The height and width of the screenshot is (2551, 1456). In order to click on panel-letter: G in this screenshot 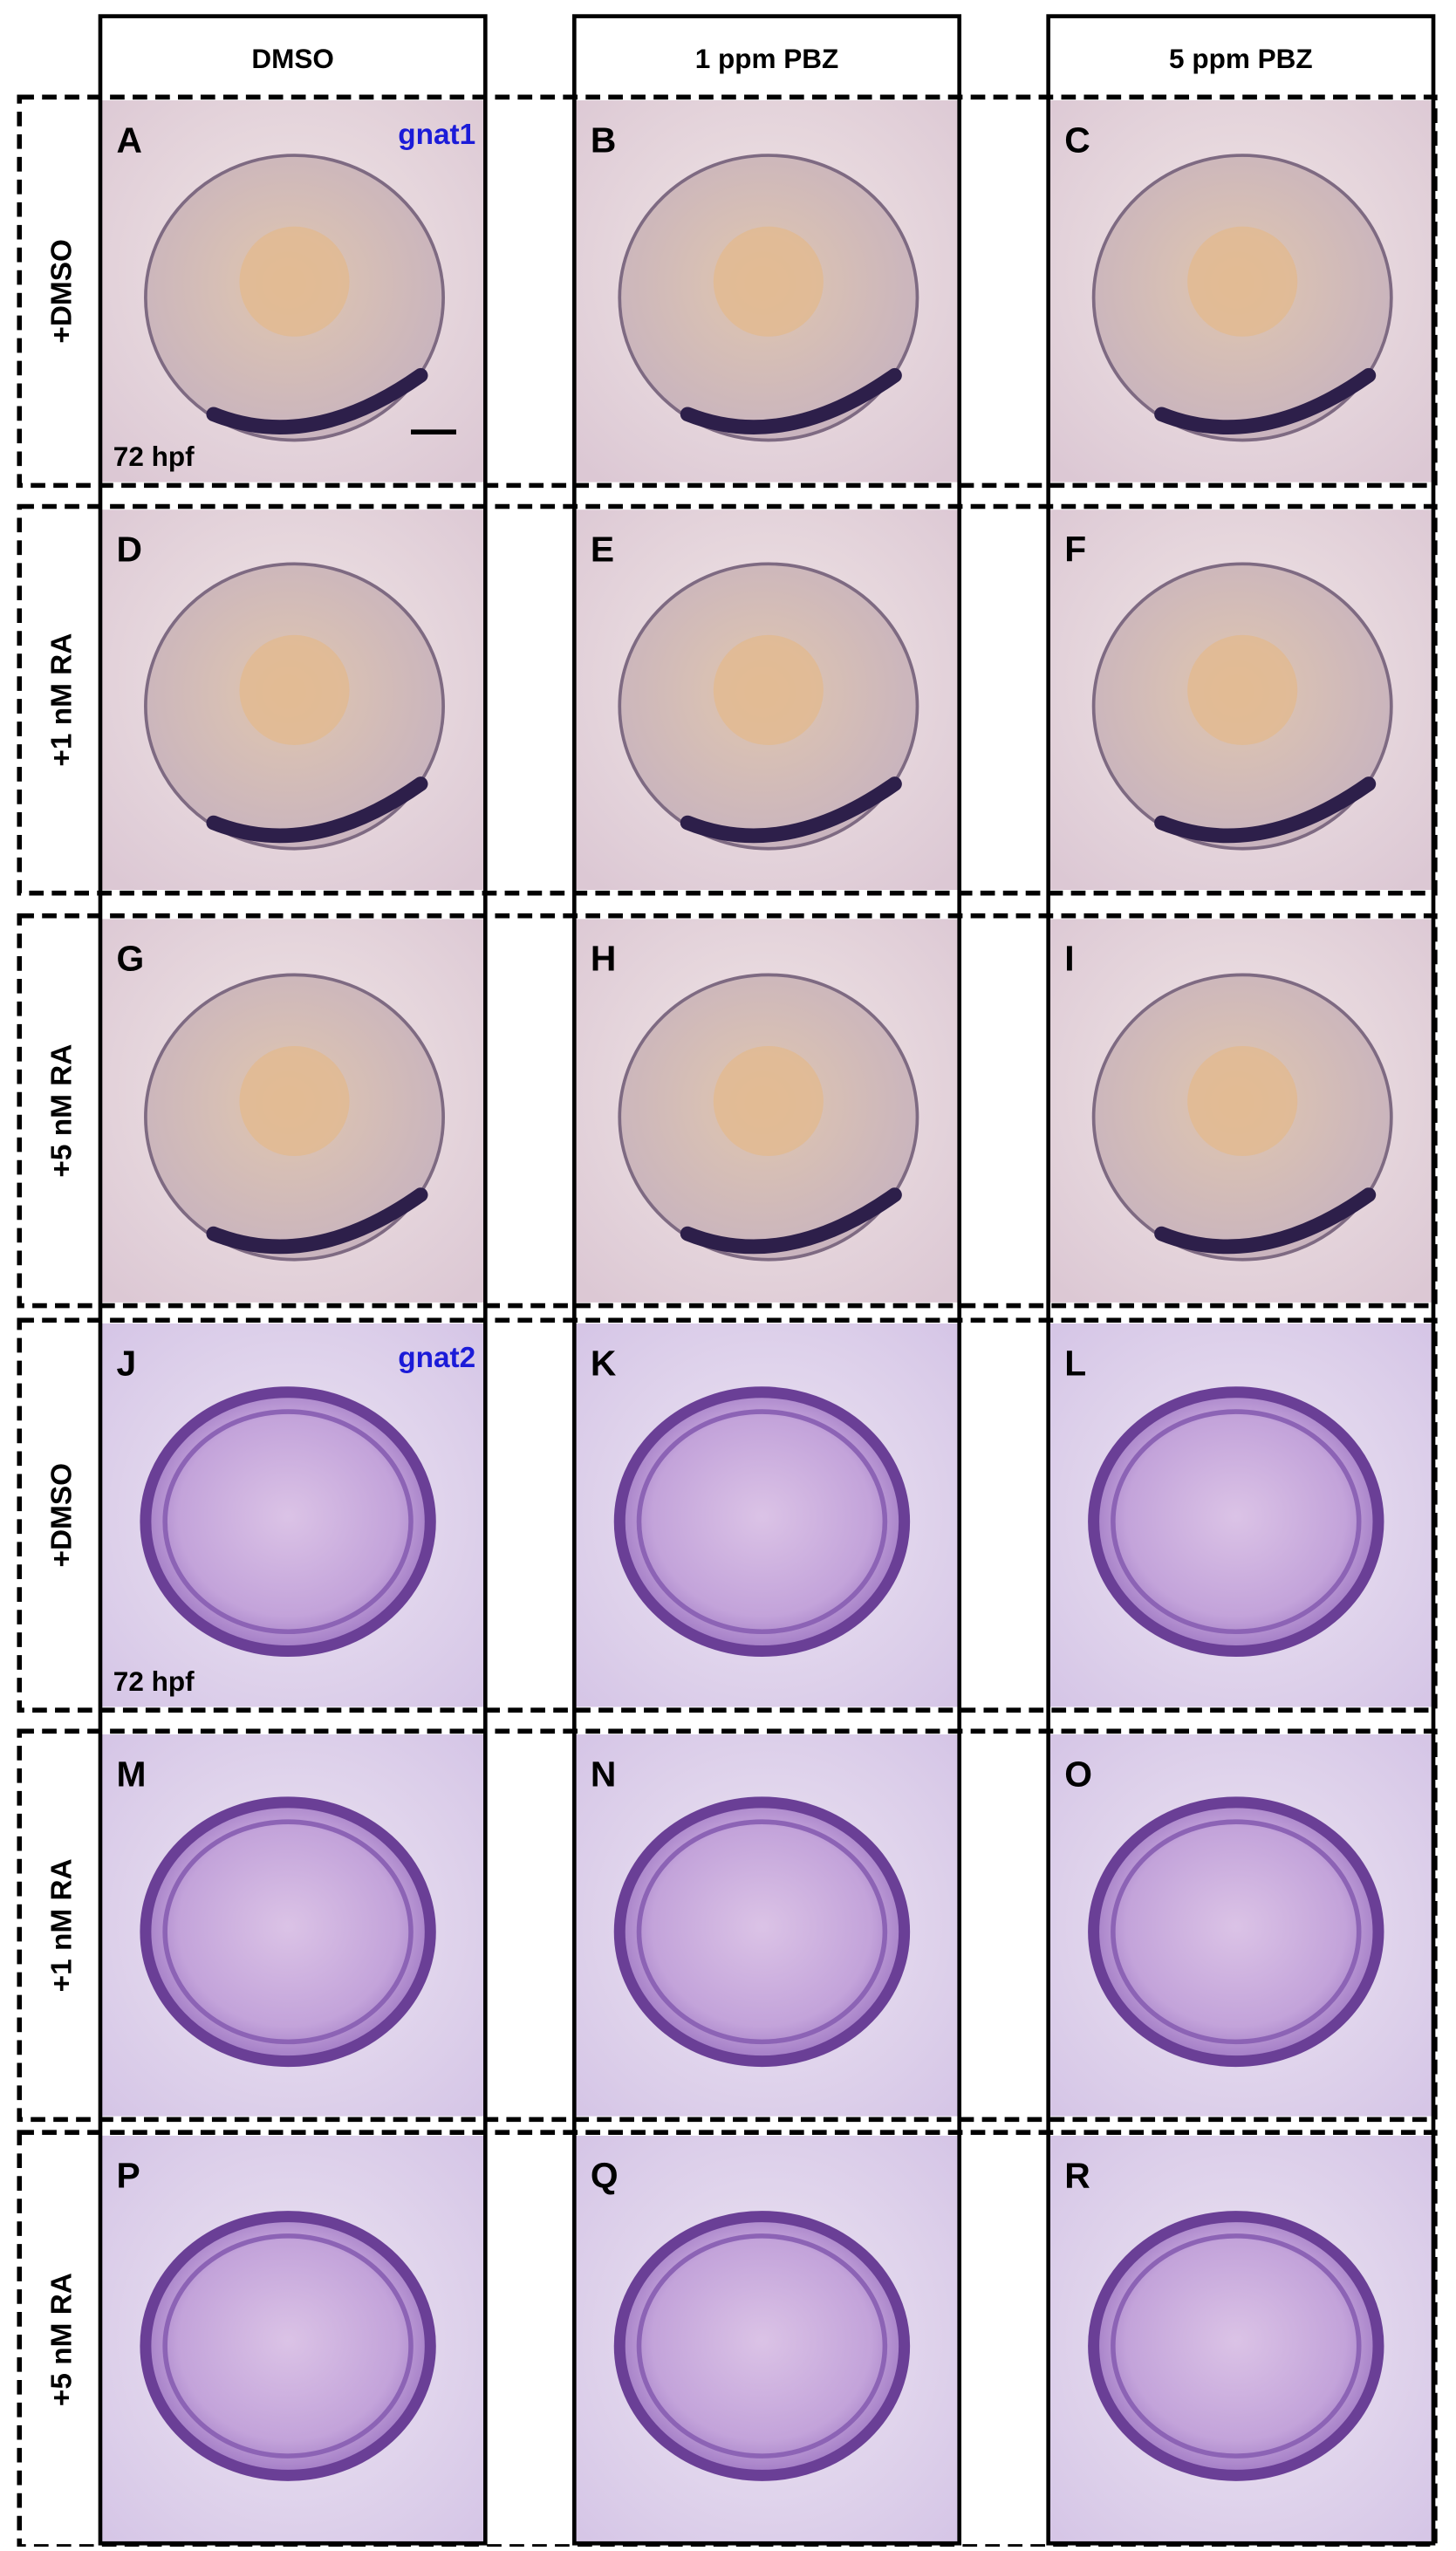, I will do `click(131, 959)`.